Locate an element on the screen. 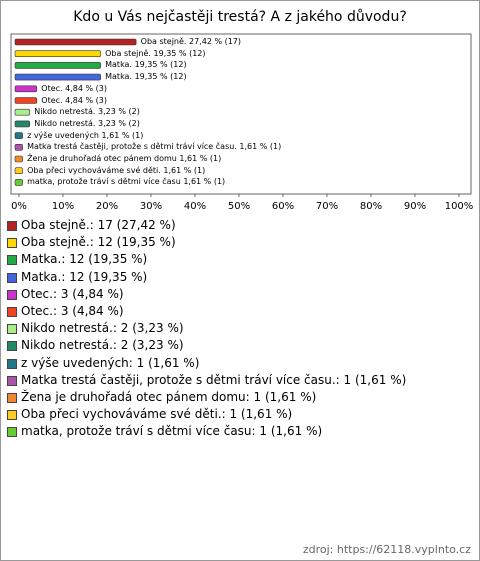 This screenshot has height=561, width=480. legend-text: Oba stejně.1727,42 % is located at coordinates (98, 225).